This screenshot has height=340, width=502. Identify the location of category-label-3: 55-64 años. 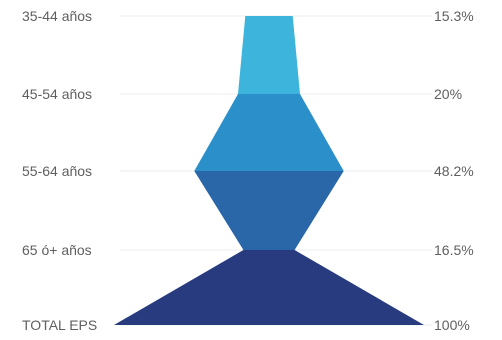
(57, 171).